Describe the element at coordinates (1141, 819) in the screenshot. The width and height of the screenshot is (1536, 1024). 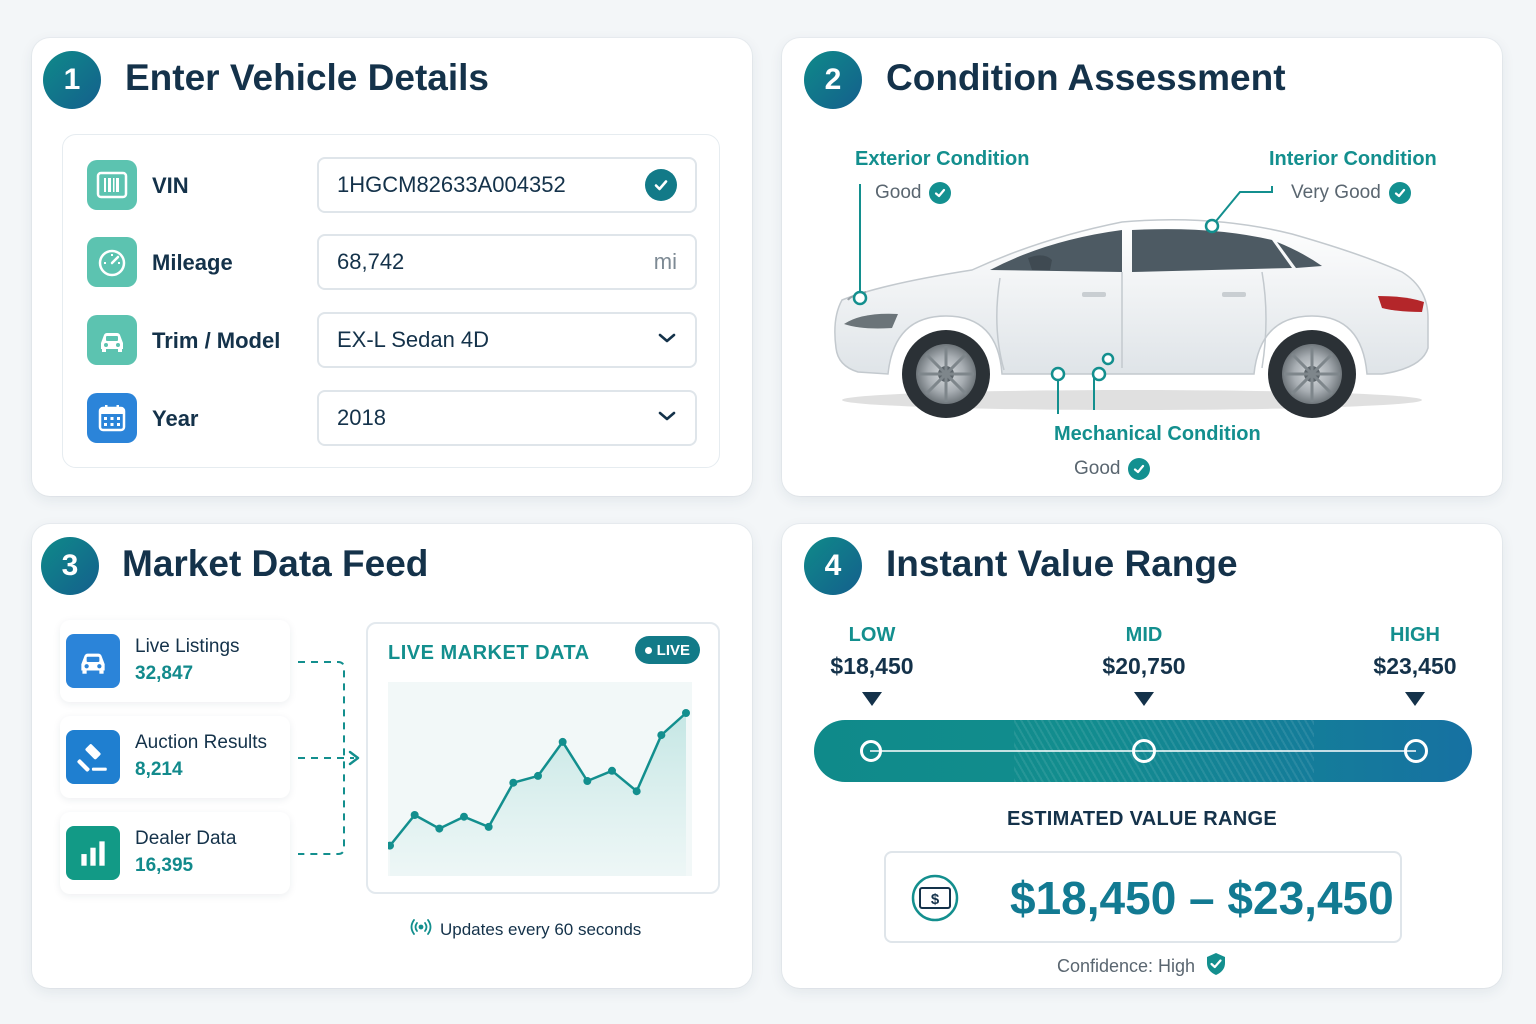
I see `estimated-range-label: ESTIMATED VALUE RANGE` at that location.